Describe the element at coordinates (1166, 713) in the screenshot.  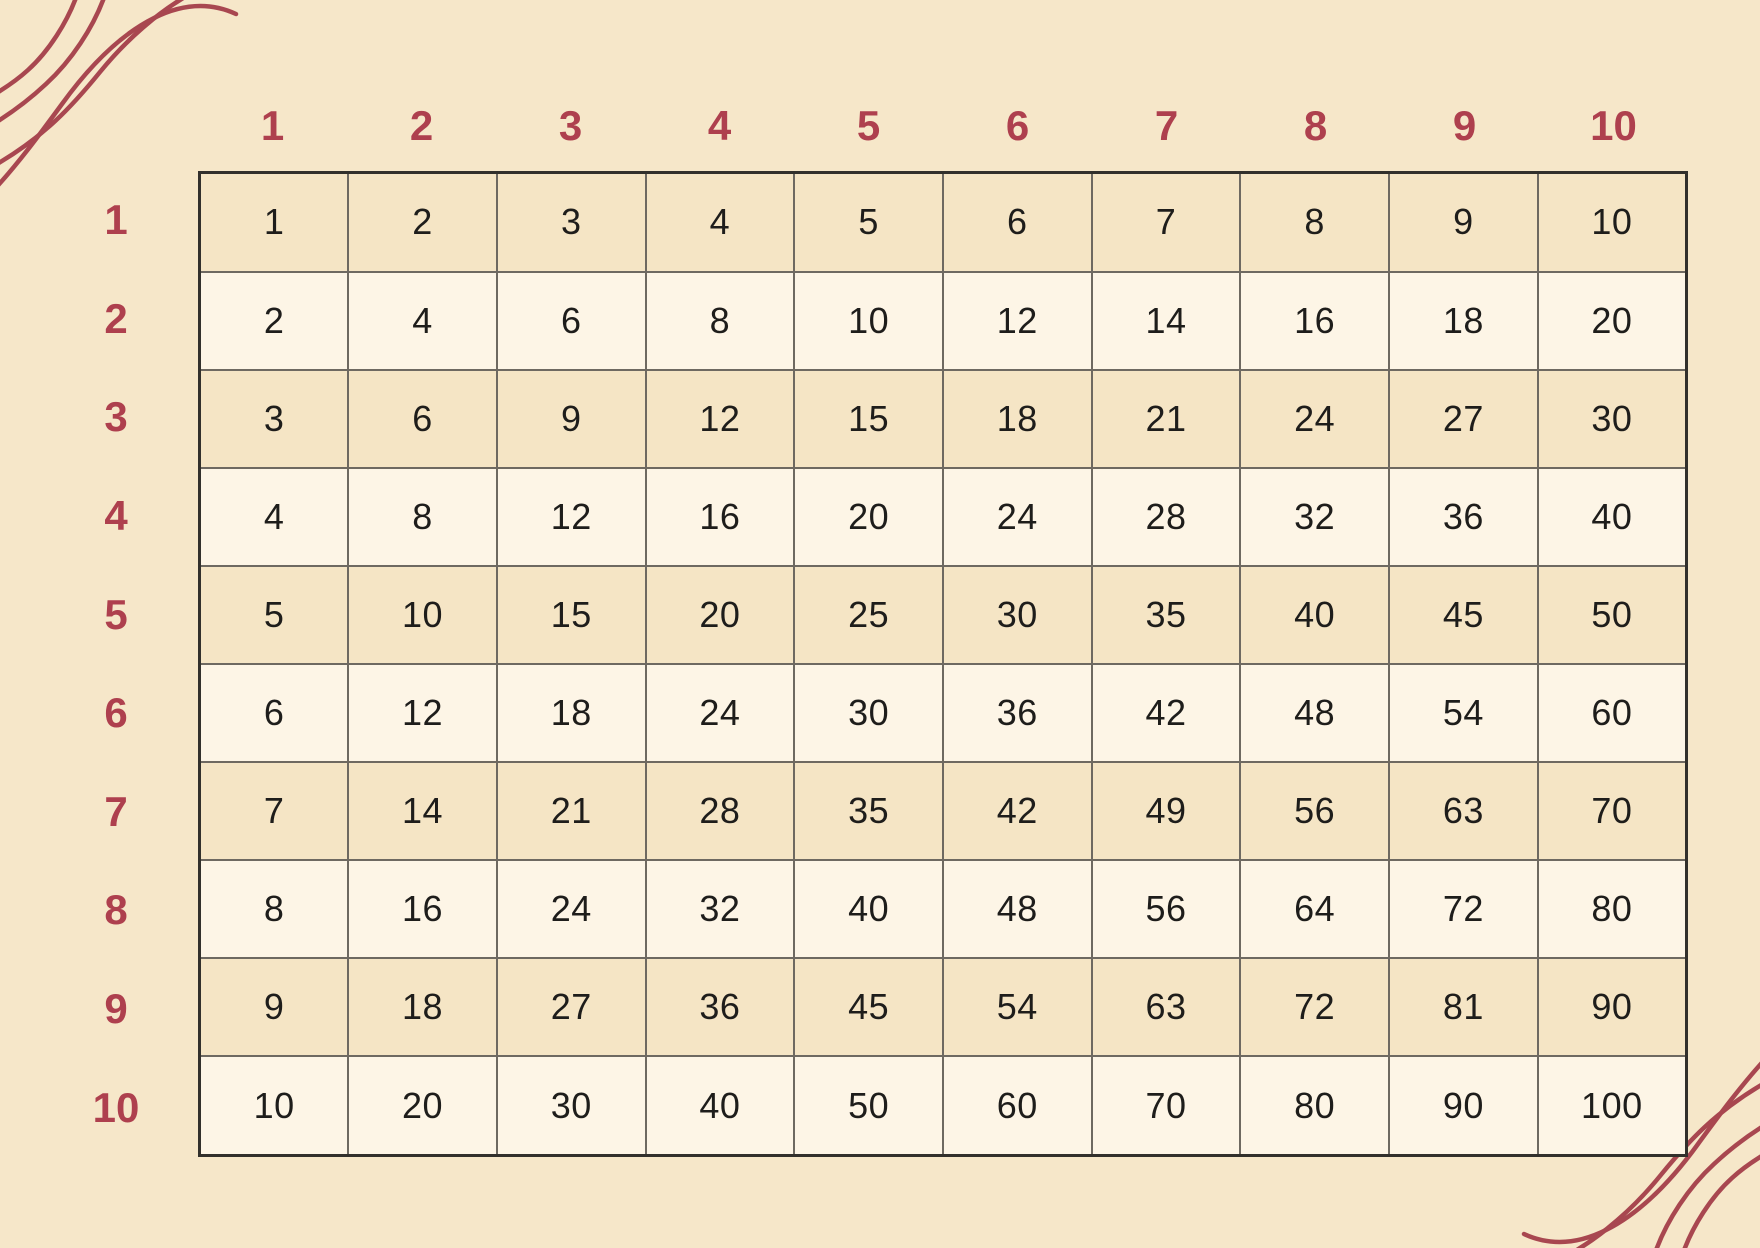
I see `table-cell: 42` at that location.